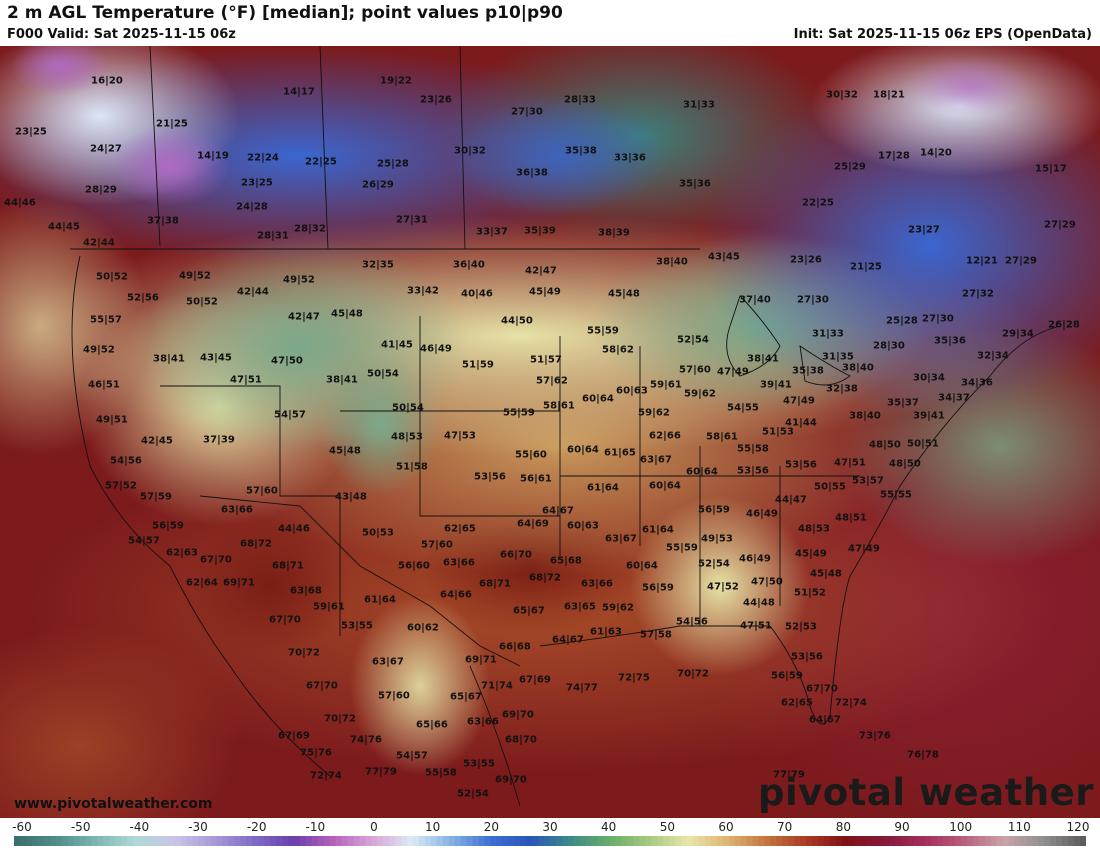  What do you see at coordinates (412, 220) in the screenshot?
I see `point-value: 27|31` at bounding box center [412, 220].